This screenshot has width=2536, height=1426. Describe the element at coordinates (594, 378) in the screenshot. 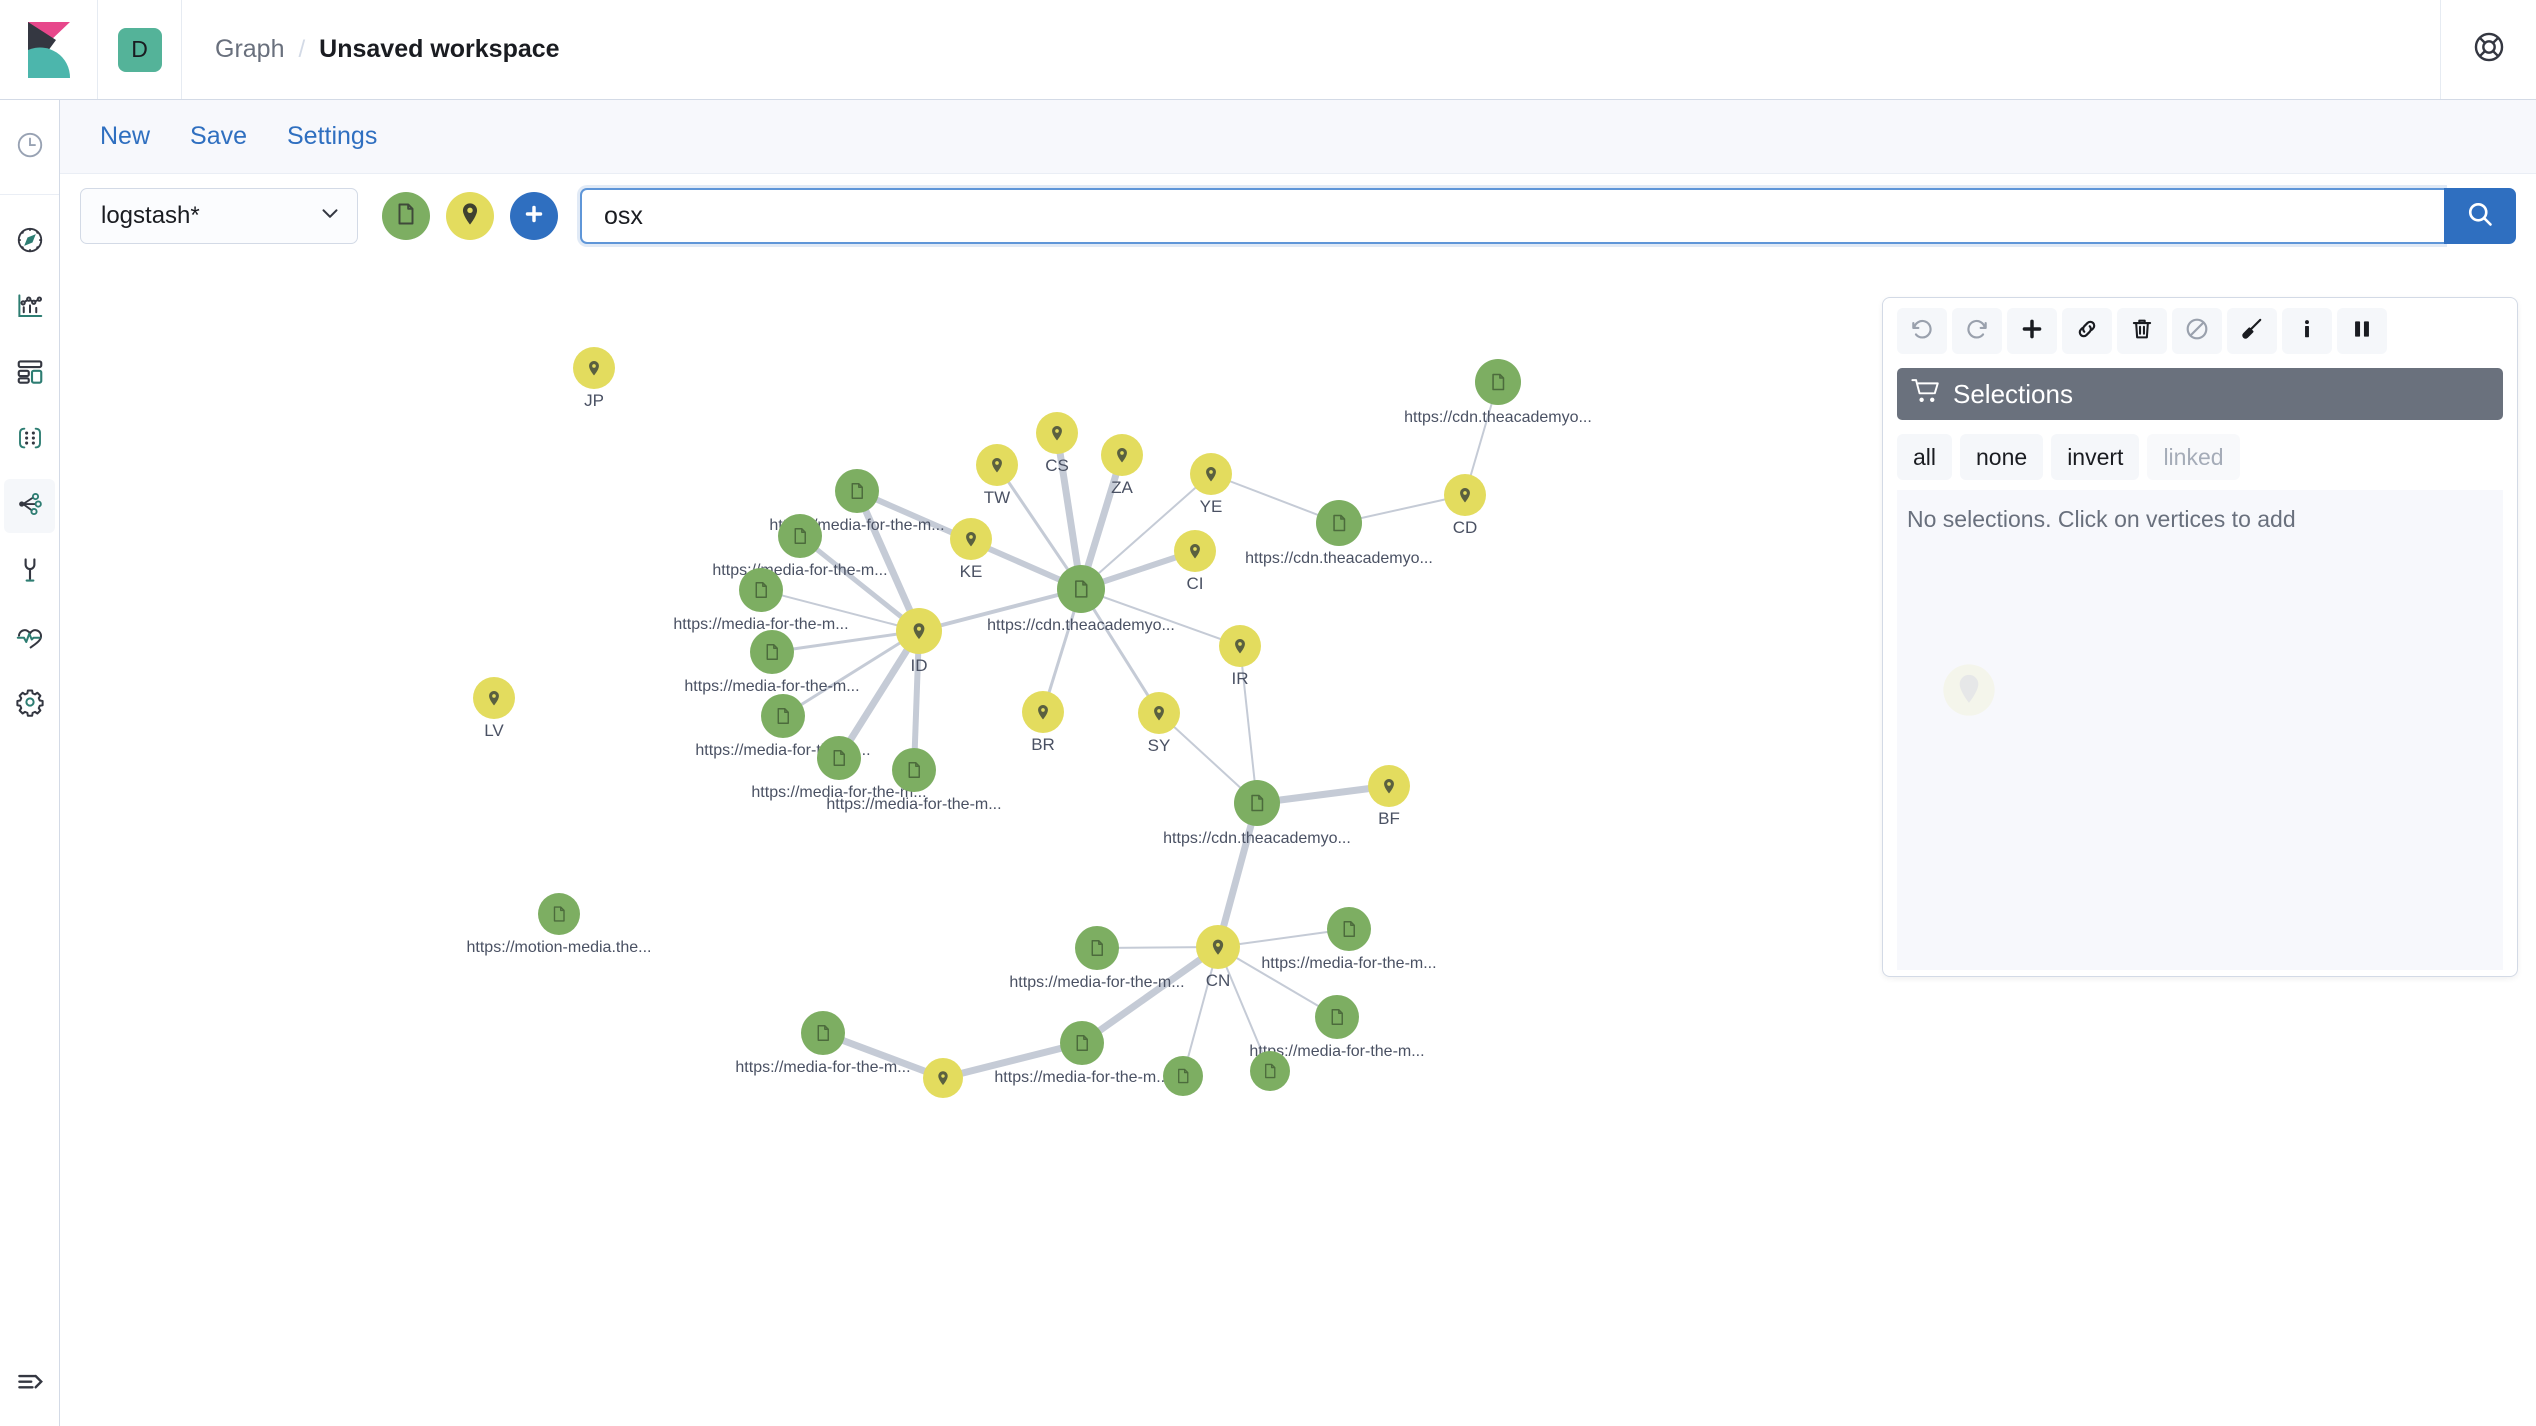

I see `graph-vertex-geo: JP` at that location.